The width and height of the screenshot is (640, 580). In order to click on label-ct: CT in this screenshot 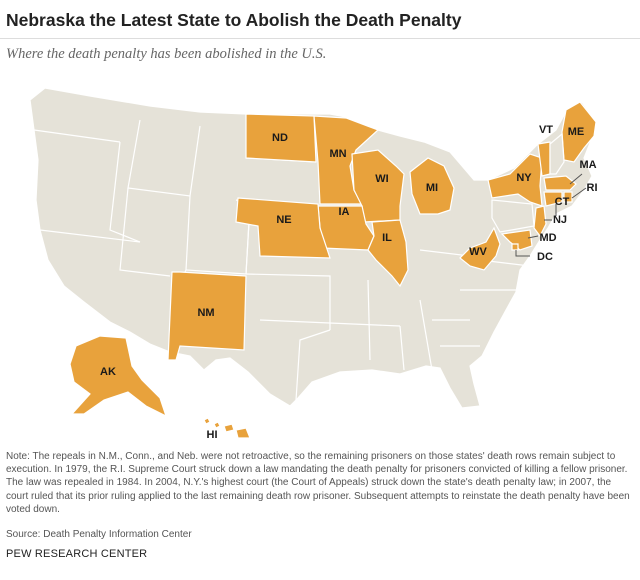, I will do `click(562, 202)`.